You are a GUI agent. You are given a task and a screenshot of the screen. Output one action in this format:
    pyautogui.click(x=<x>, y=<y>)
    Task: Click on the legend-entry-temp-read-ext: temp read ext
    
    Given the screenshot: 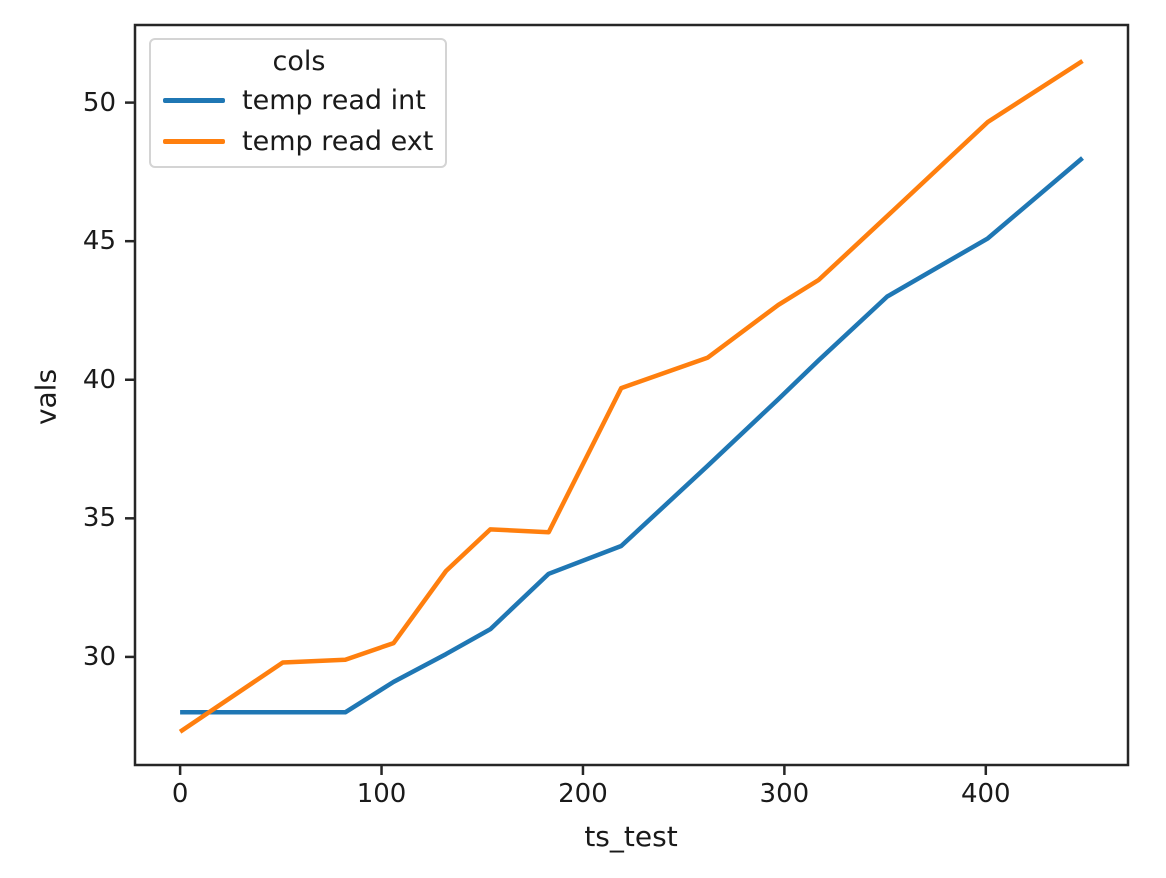 What is the action you would take?
    pyautogui.click(x=299, y=141)
    